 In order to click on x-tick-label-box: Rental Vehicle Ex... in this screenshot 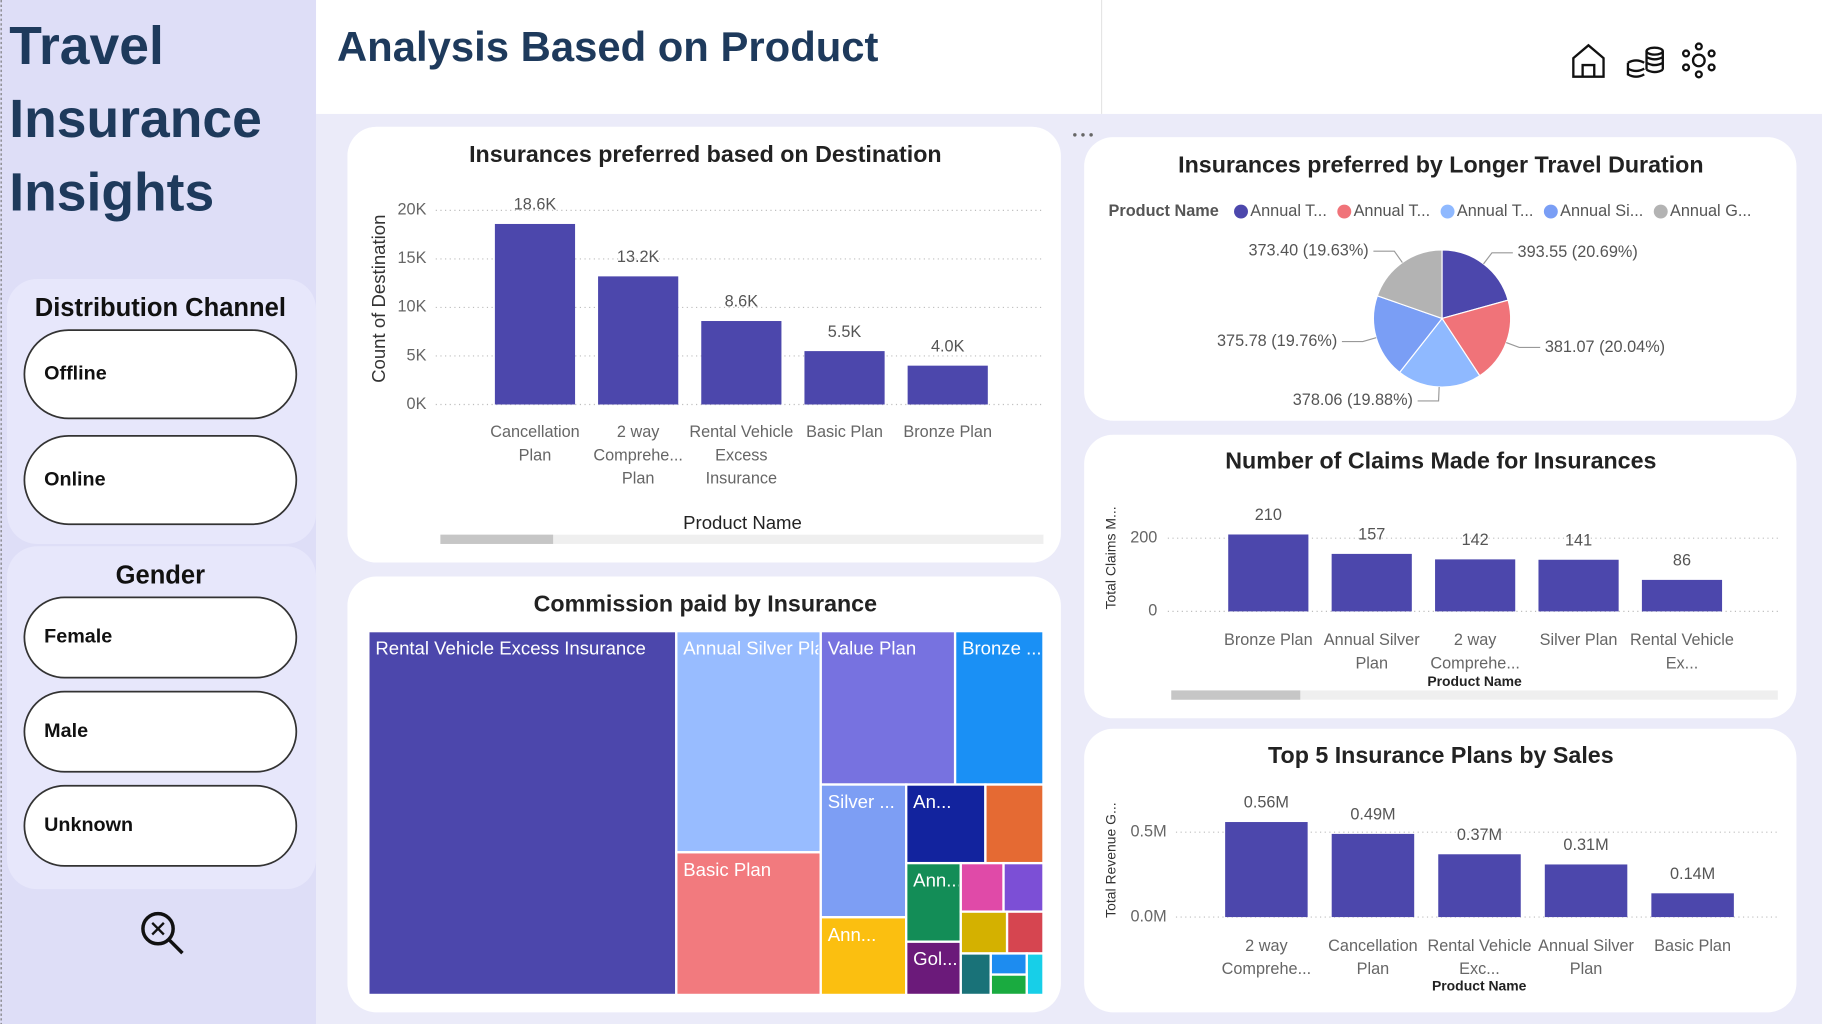, I will do `click(1681, 650)`.